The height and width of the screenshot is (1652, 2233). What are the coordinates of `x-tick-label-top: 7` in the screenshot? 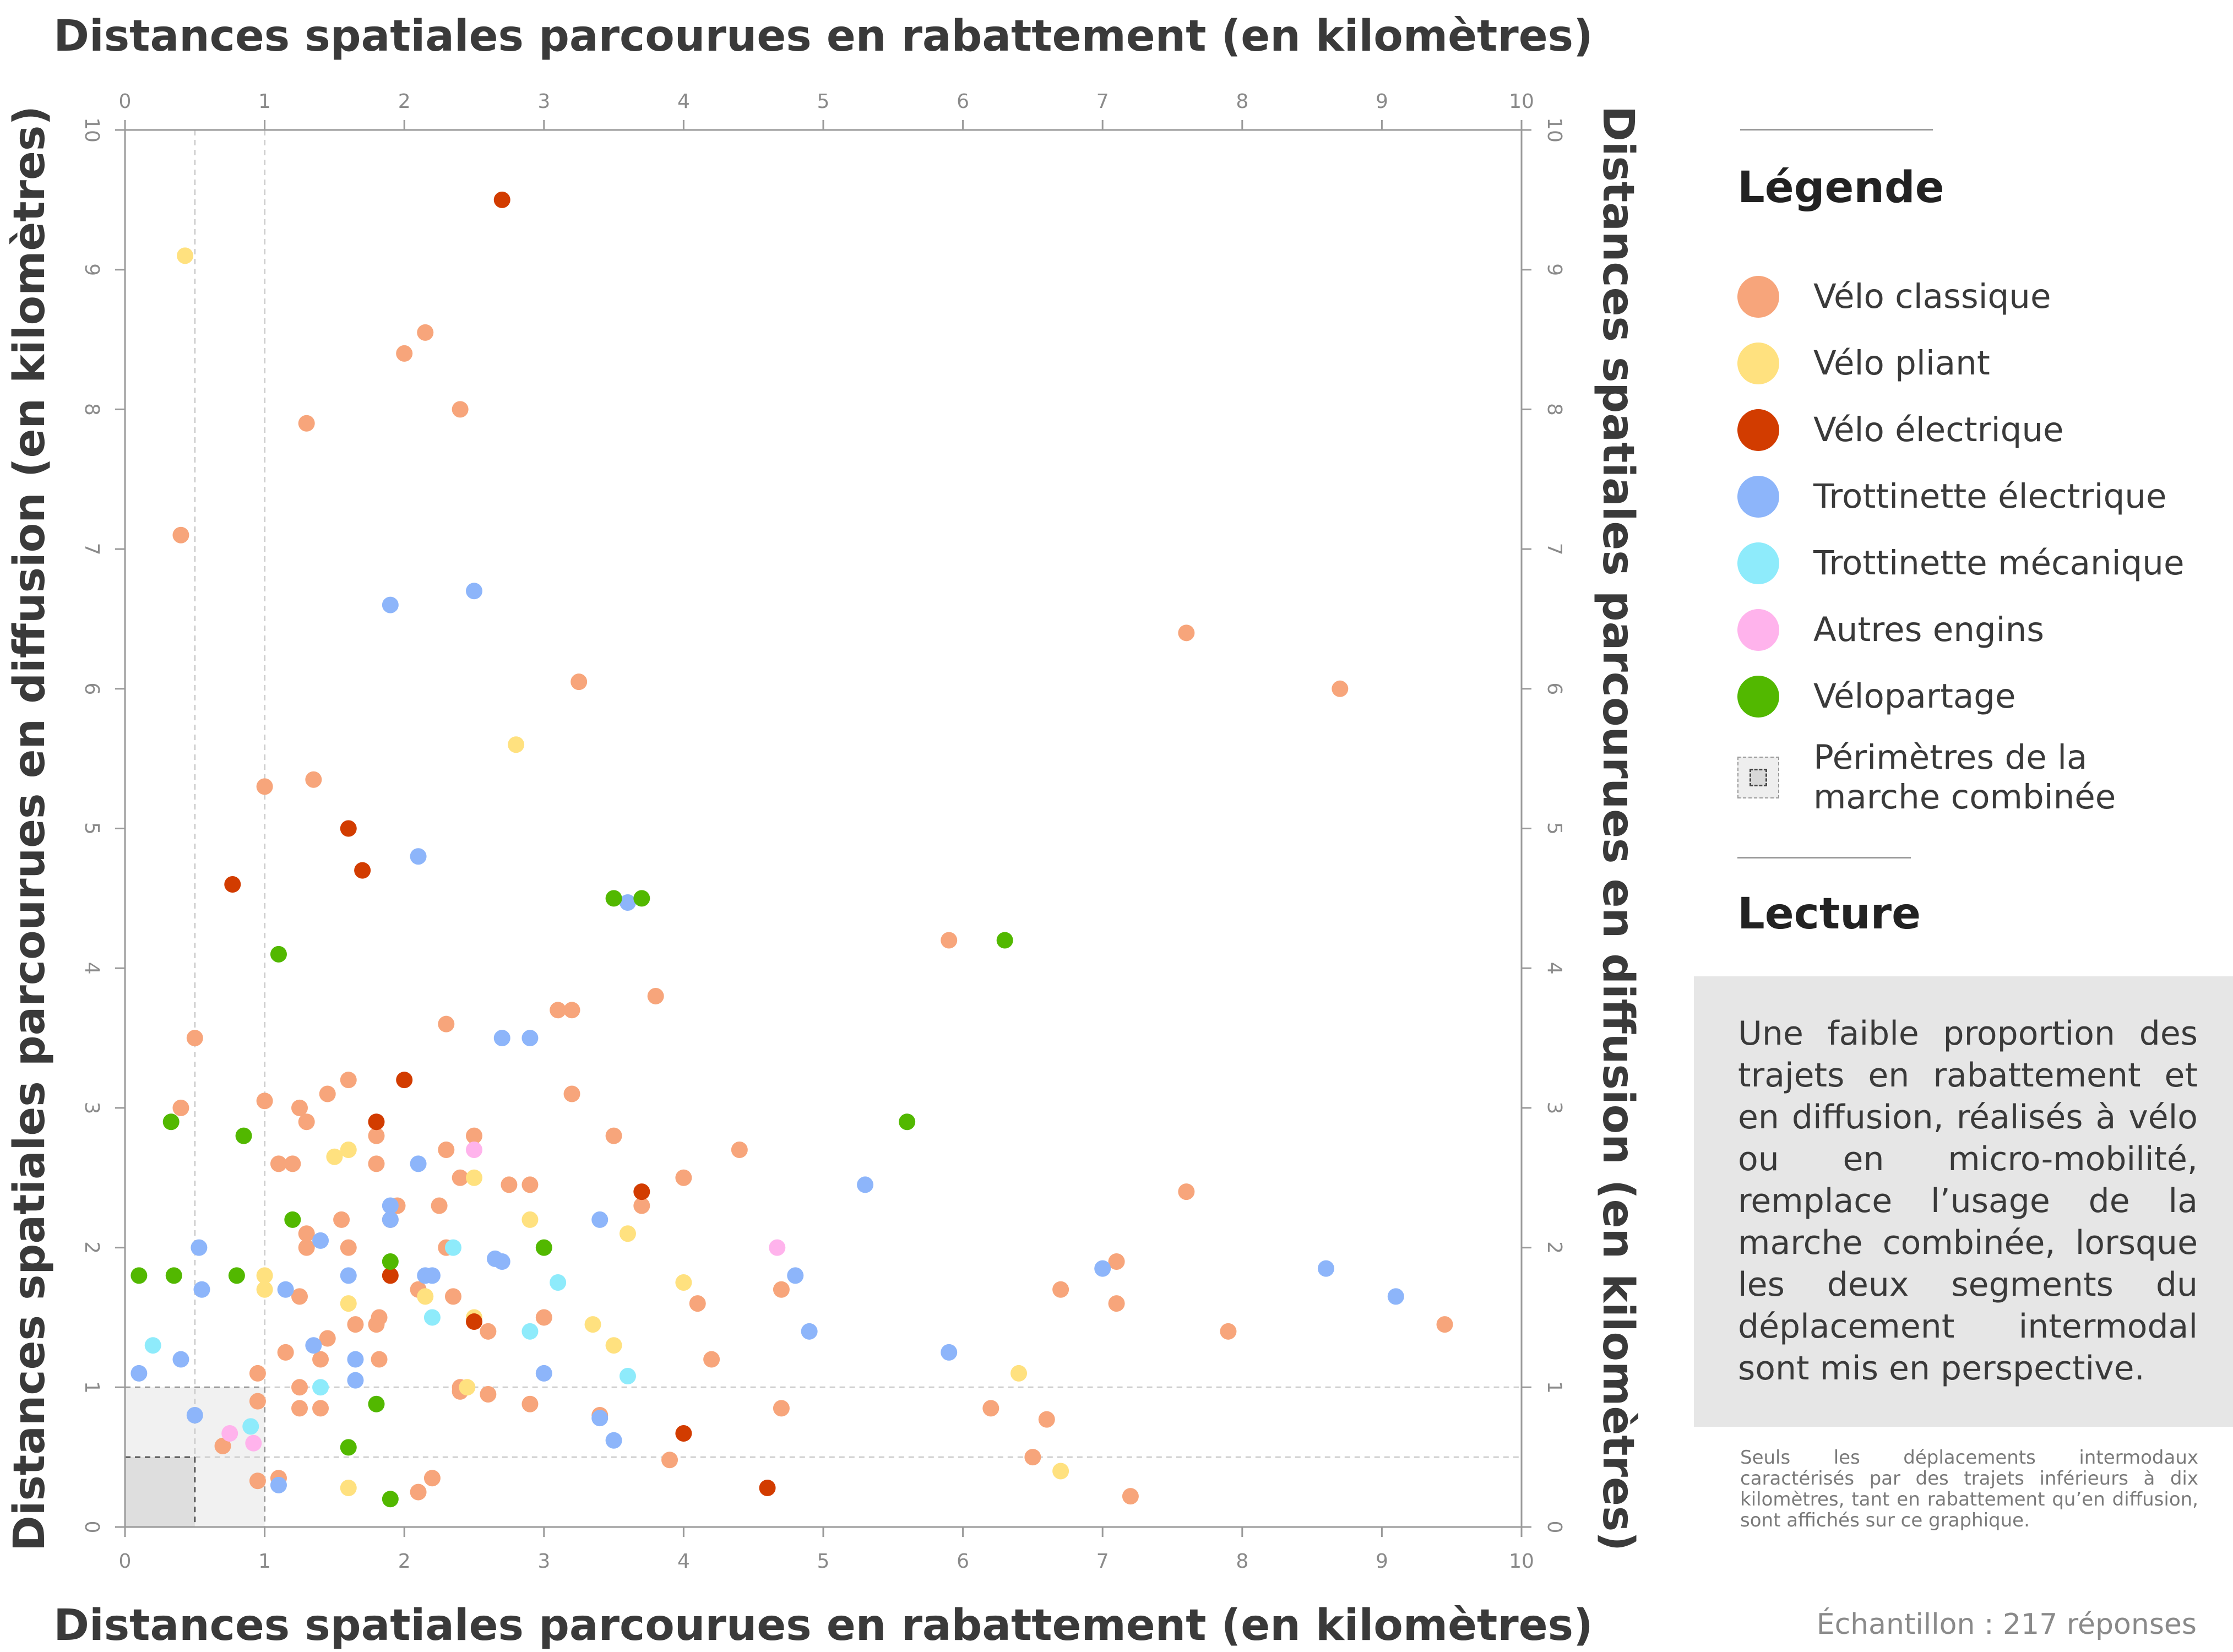 It's located at (1102, 101).